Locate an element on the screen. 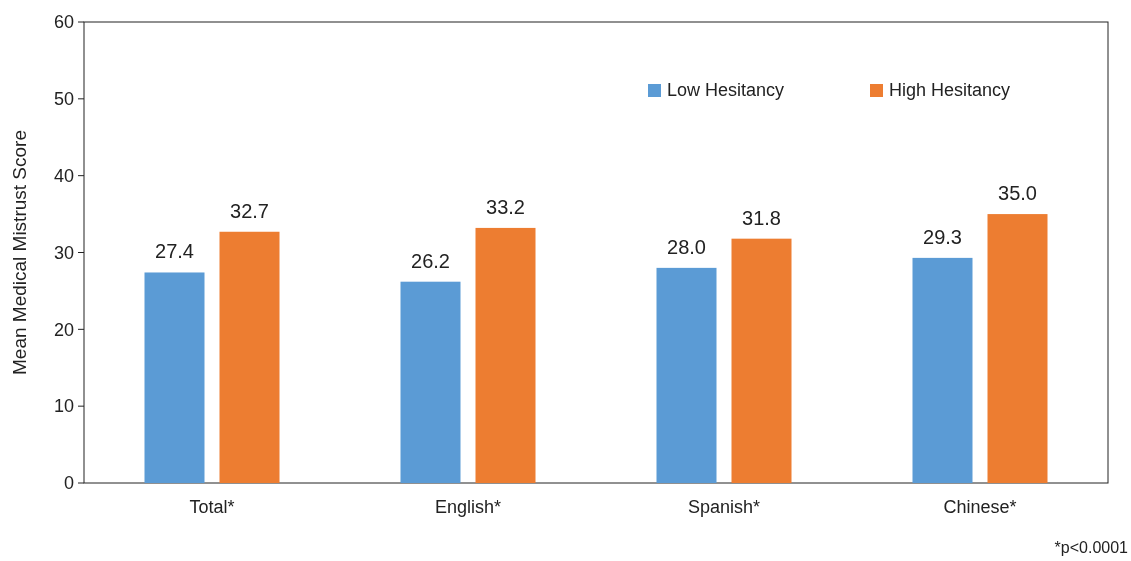  data-label: 31.8 is located at coordinates (761, 217).